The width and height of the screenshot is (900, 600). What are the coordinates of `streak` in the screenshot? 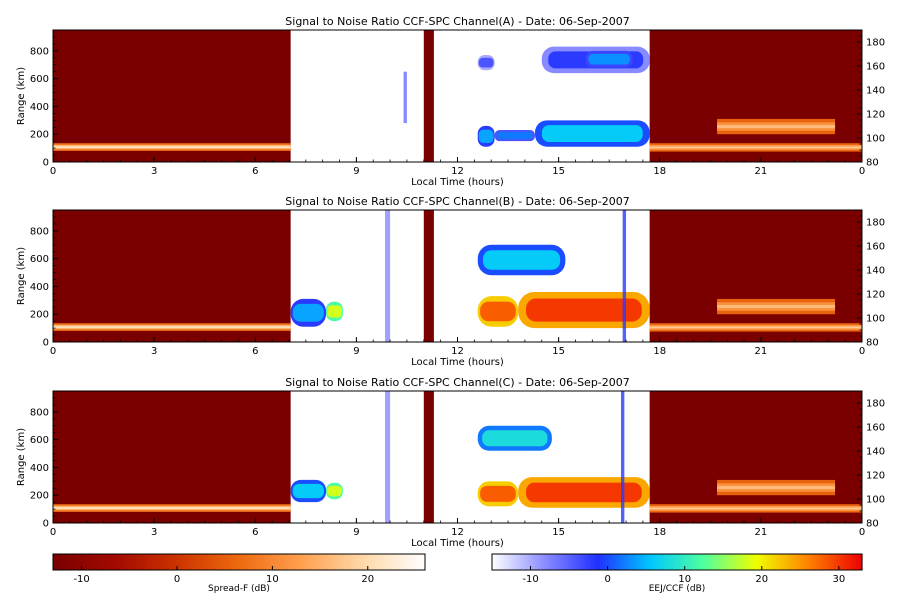 It's located at (405, 97).